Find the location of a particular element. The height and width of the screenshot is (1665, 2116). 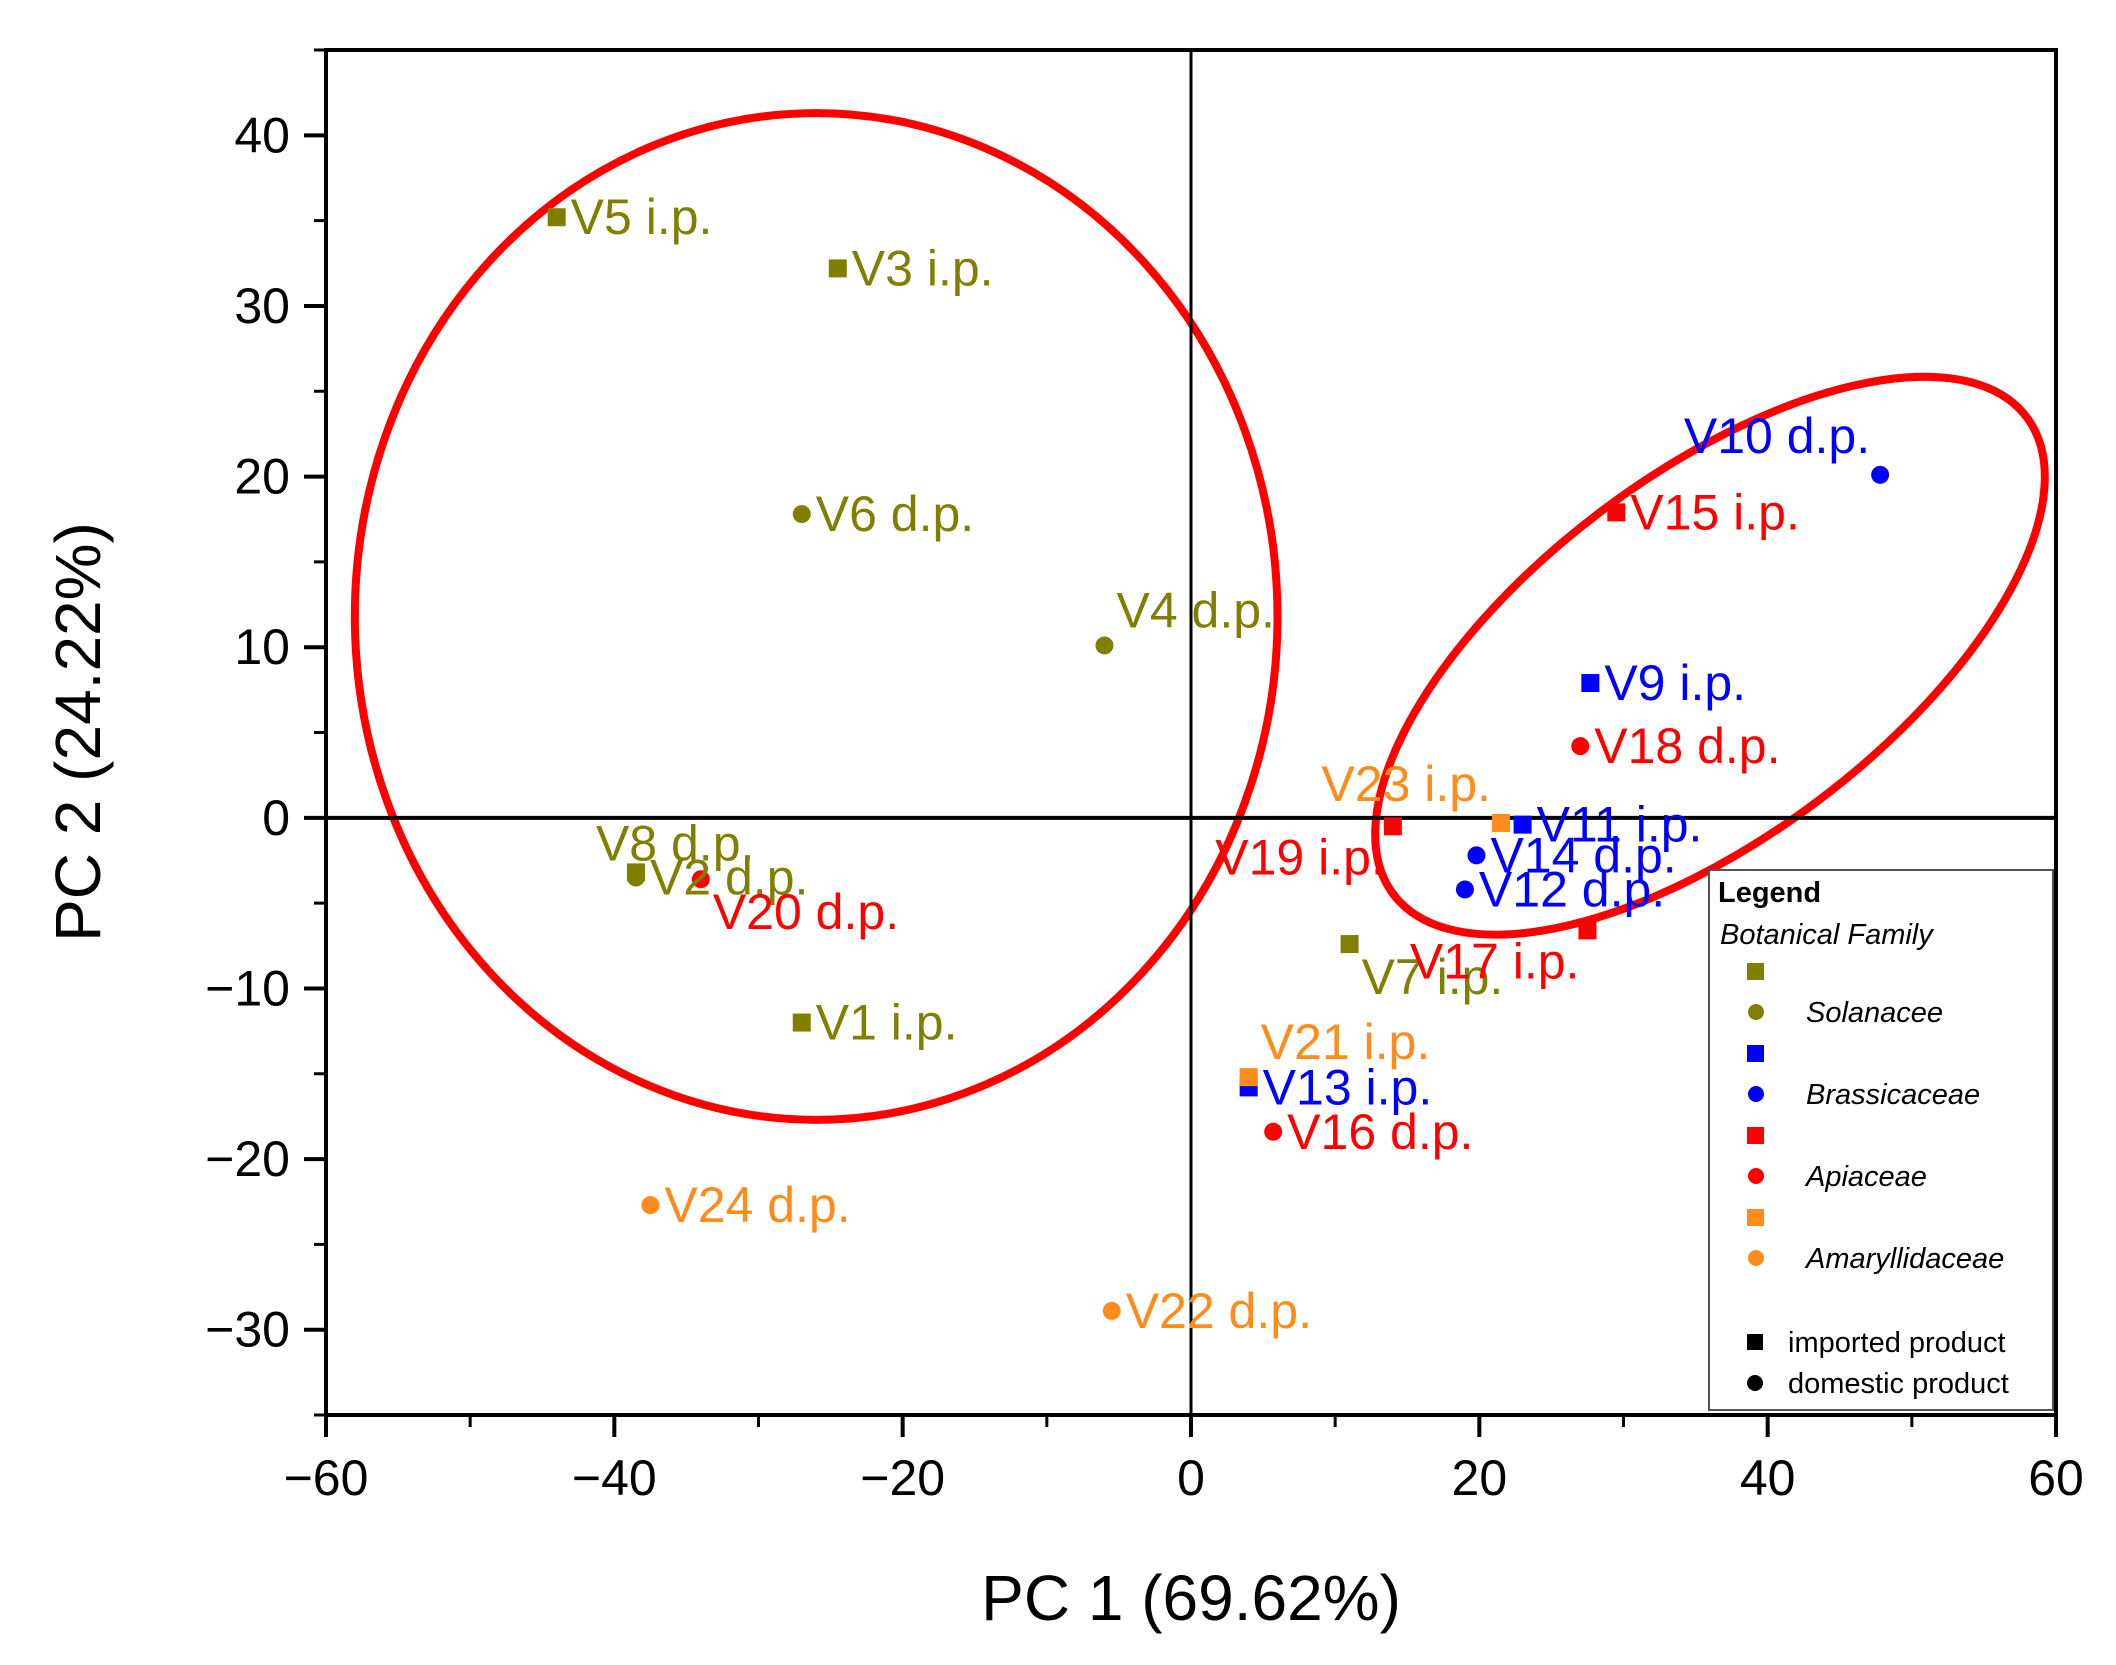

y-tick-label: −10 is located at coordinates (247, 988).